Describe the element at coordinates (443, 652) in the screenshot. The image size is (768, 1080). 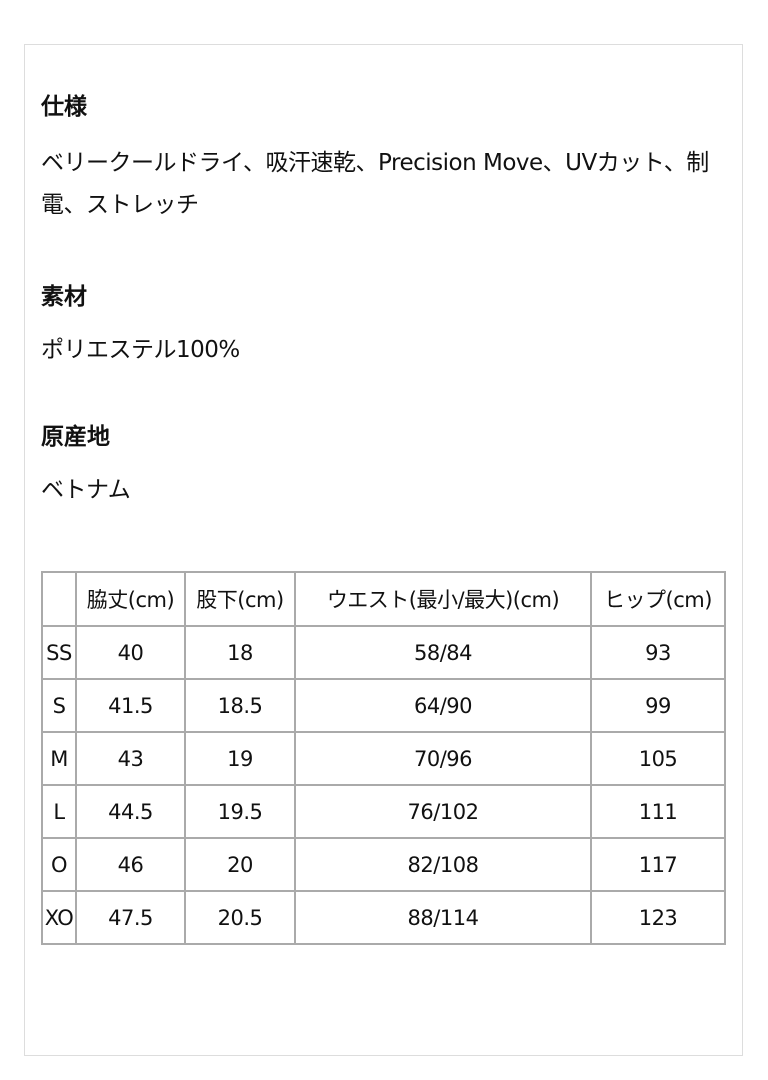
I see `table-cell: 58/84` at that location.